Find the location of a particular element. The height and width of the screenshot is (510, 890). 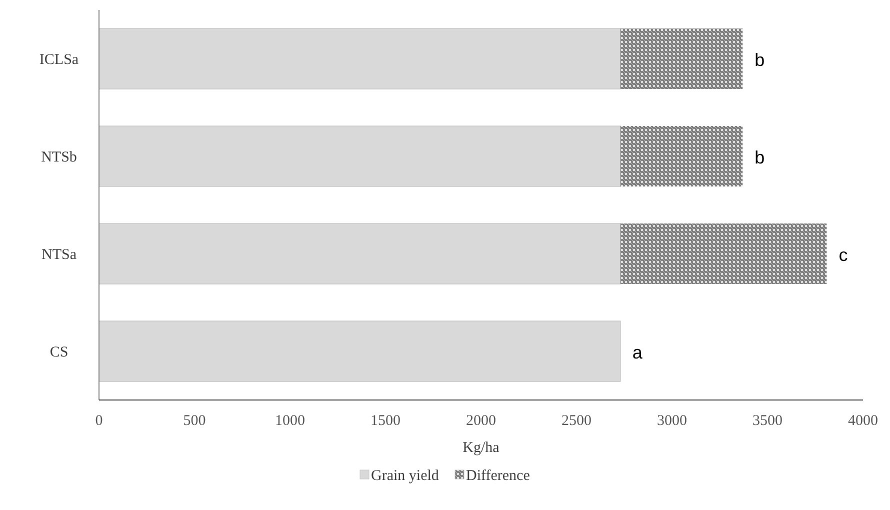

y-tick-label: CS is located at coordinates (59, 352).